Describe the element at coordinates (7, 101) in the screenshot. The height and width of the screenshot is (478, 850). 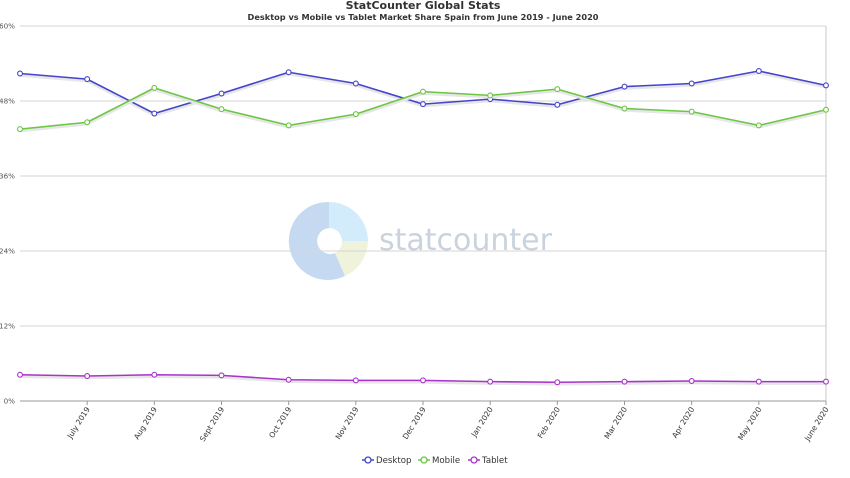
I see `y-tick-label: 48%` at that location.